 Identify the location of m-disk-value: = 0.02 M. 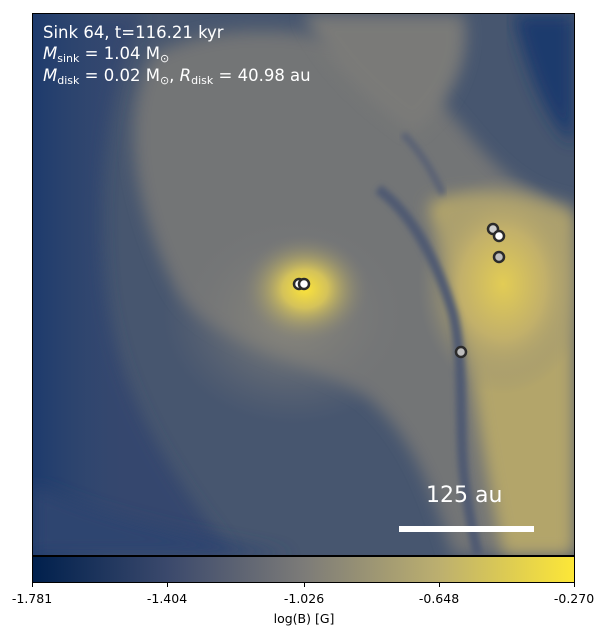
(119, 75).